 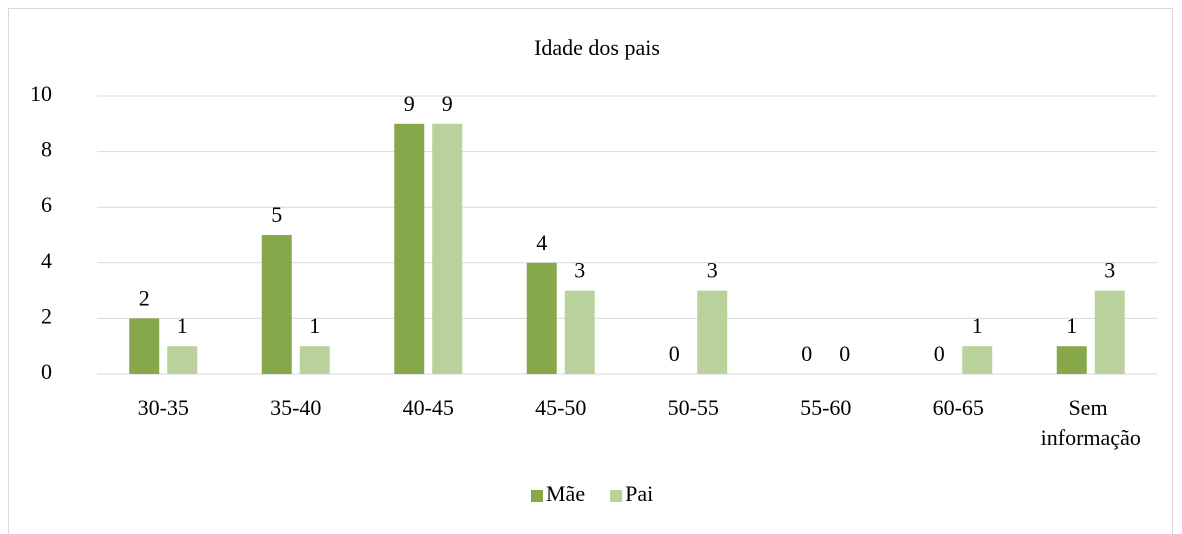 I want to click on x-tick-label: 60-65, so click(x=958, y=407).